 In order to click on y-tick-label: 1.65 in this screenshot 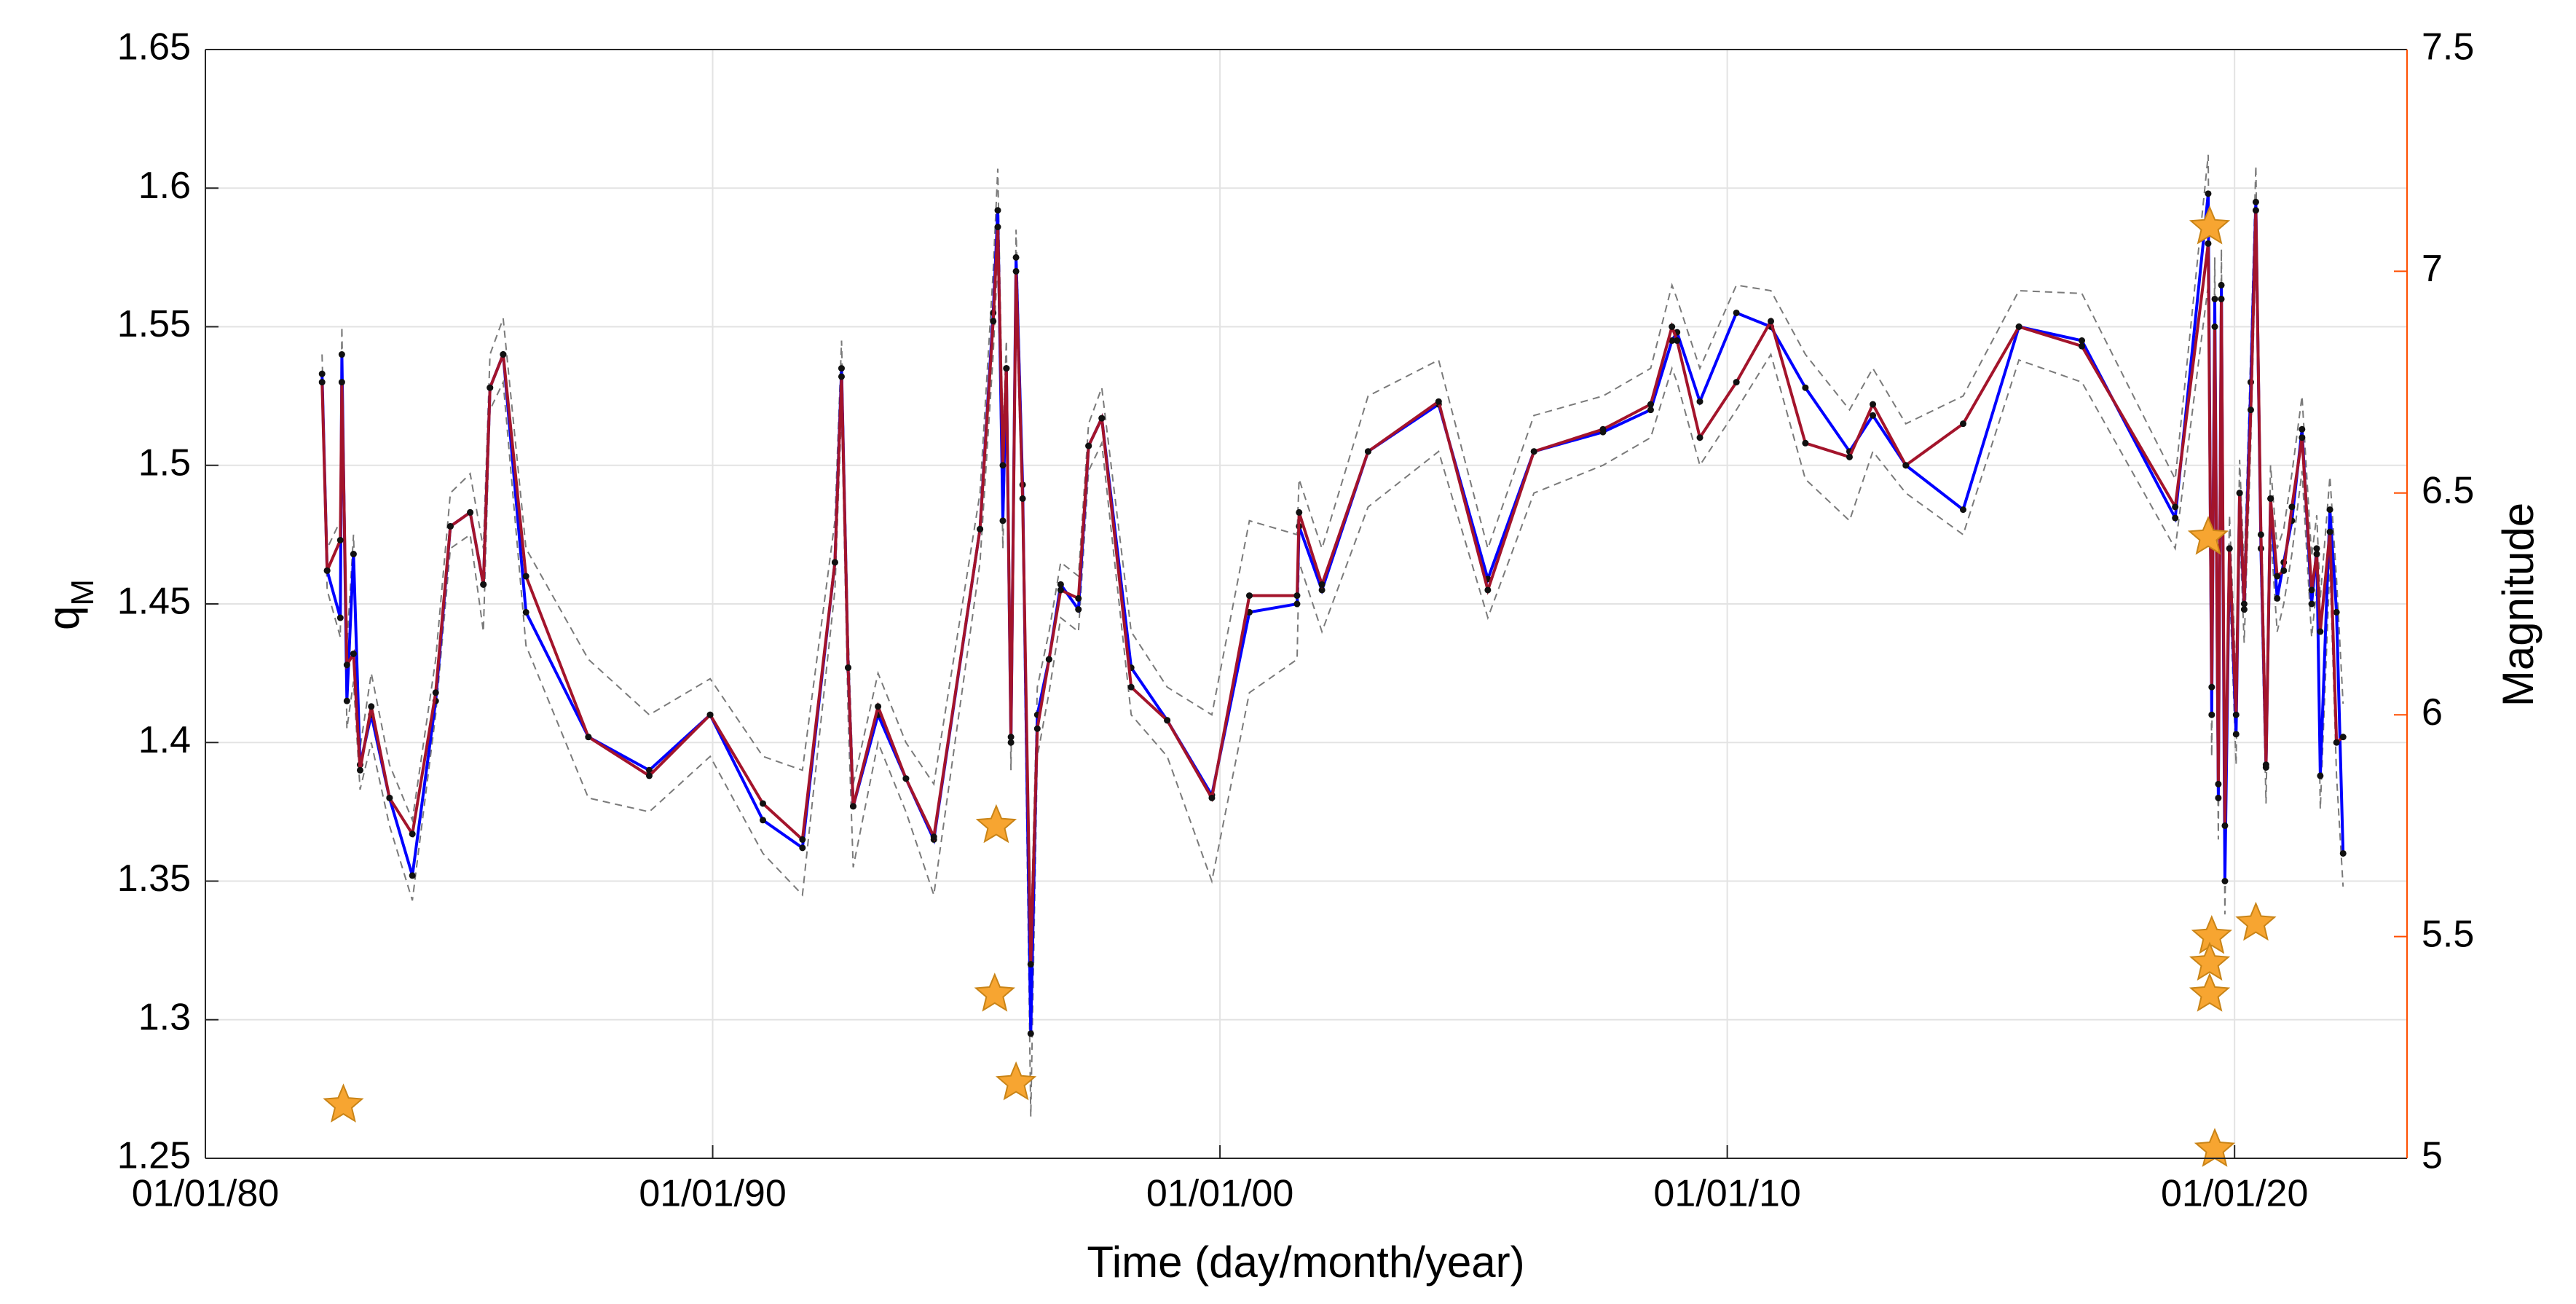, I will do `click(154, 47)`.